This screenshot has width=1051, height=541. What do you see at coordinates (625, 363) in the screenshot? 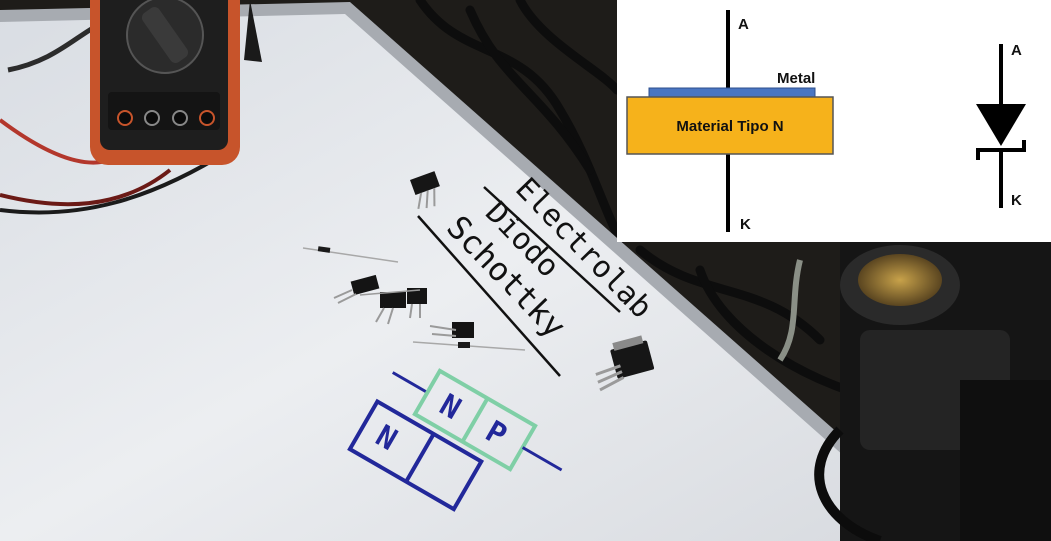
I see `to247-power-device` at bounding box center [625, 363].